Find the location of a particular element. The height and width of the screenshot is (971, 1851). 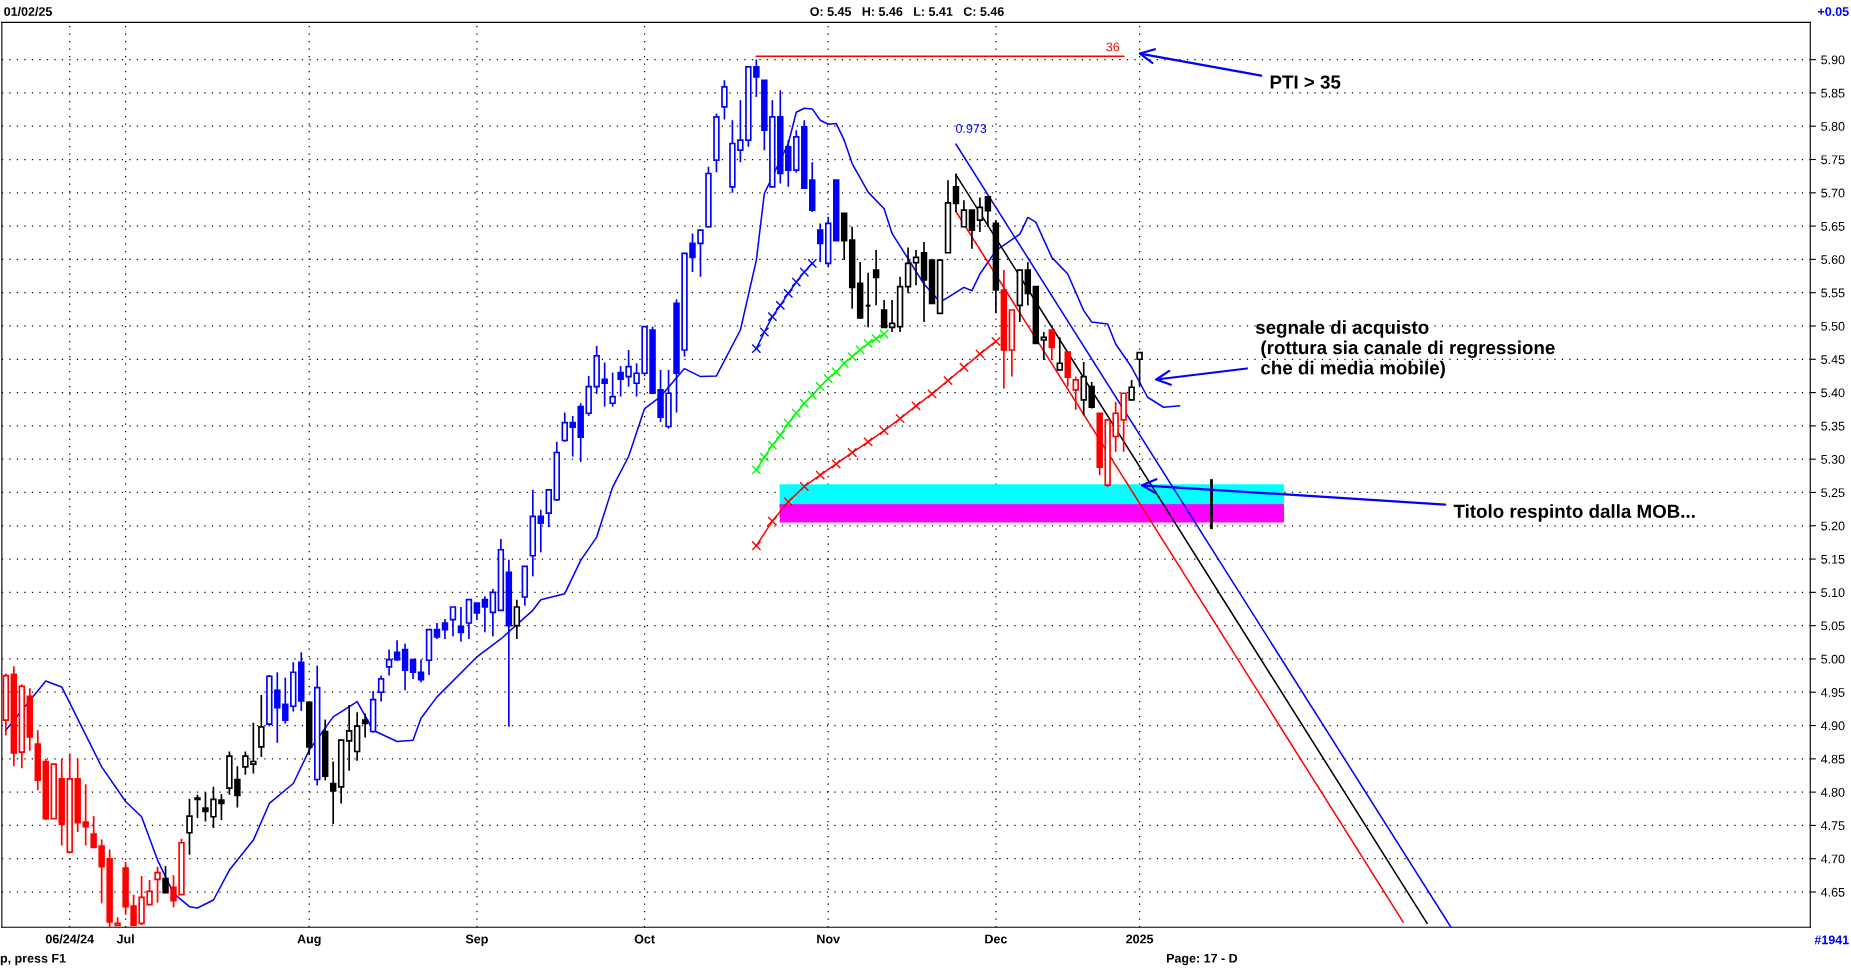

x-tick-label: Nov is located at coordinates (828, 939).